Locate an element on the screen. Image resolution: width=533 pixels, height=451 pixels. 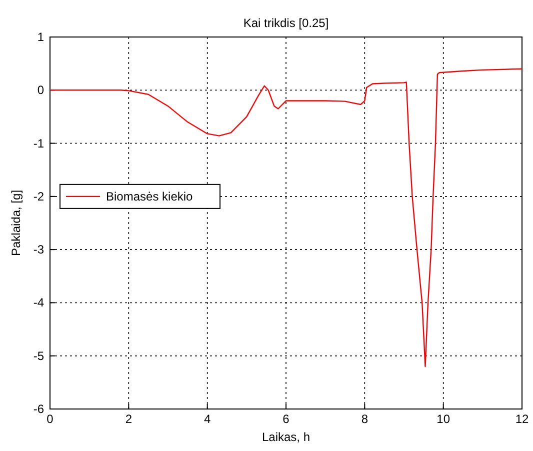
x-tick-label: 4 is located at coordinates (207, 419).